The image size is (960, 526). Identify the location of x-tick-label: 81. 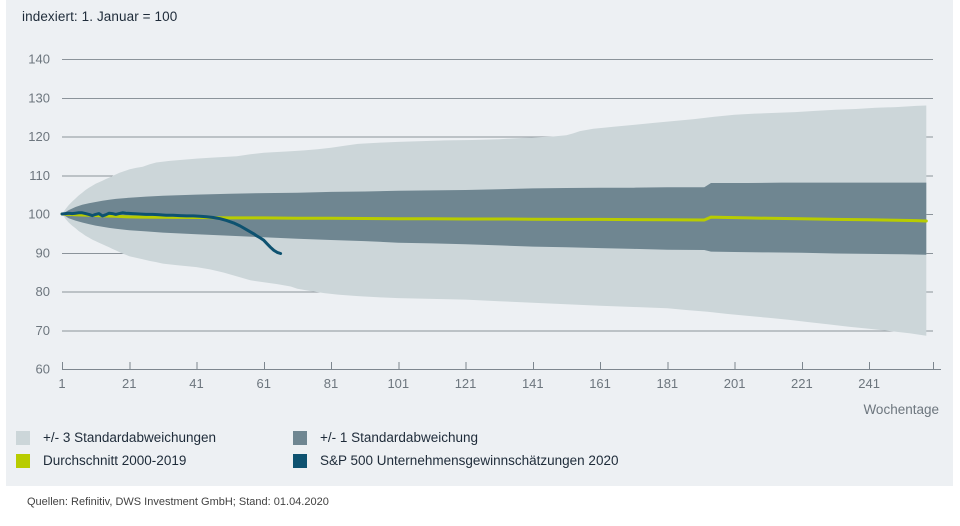
(331, 383).